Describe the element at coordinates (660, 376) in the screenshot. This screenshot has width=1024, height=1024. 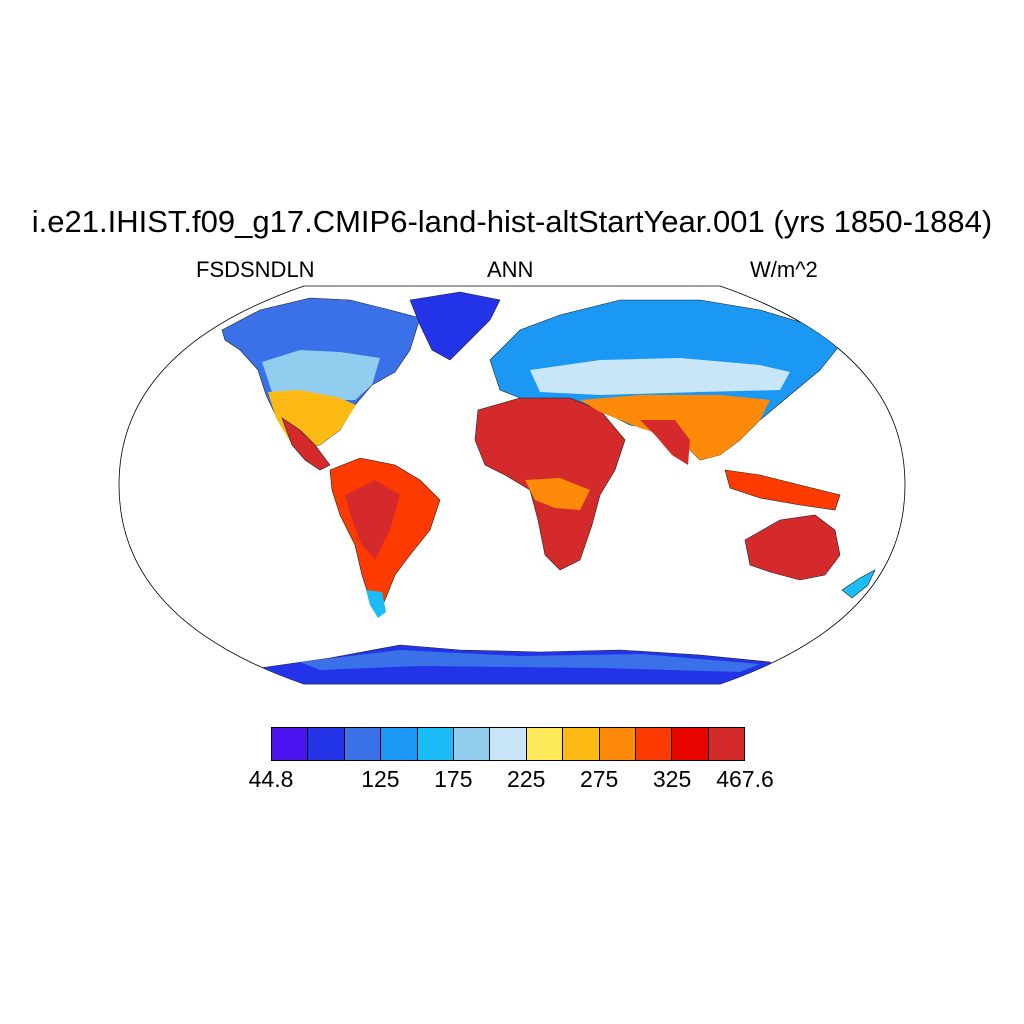
I see `eurasia-mid` at that location.